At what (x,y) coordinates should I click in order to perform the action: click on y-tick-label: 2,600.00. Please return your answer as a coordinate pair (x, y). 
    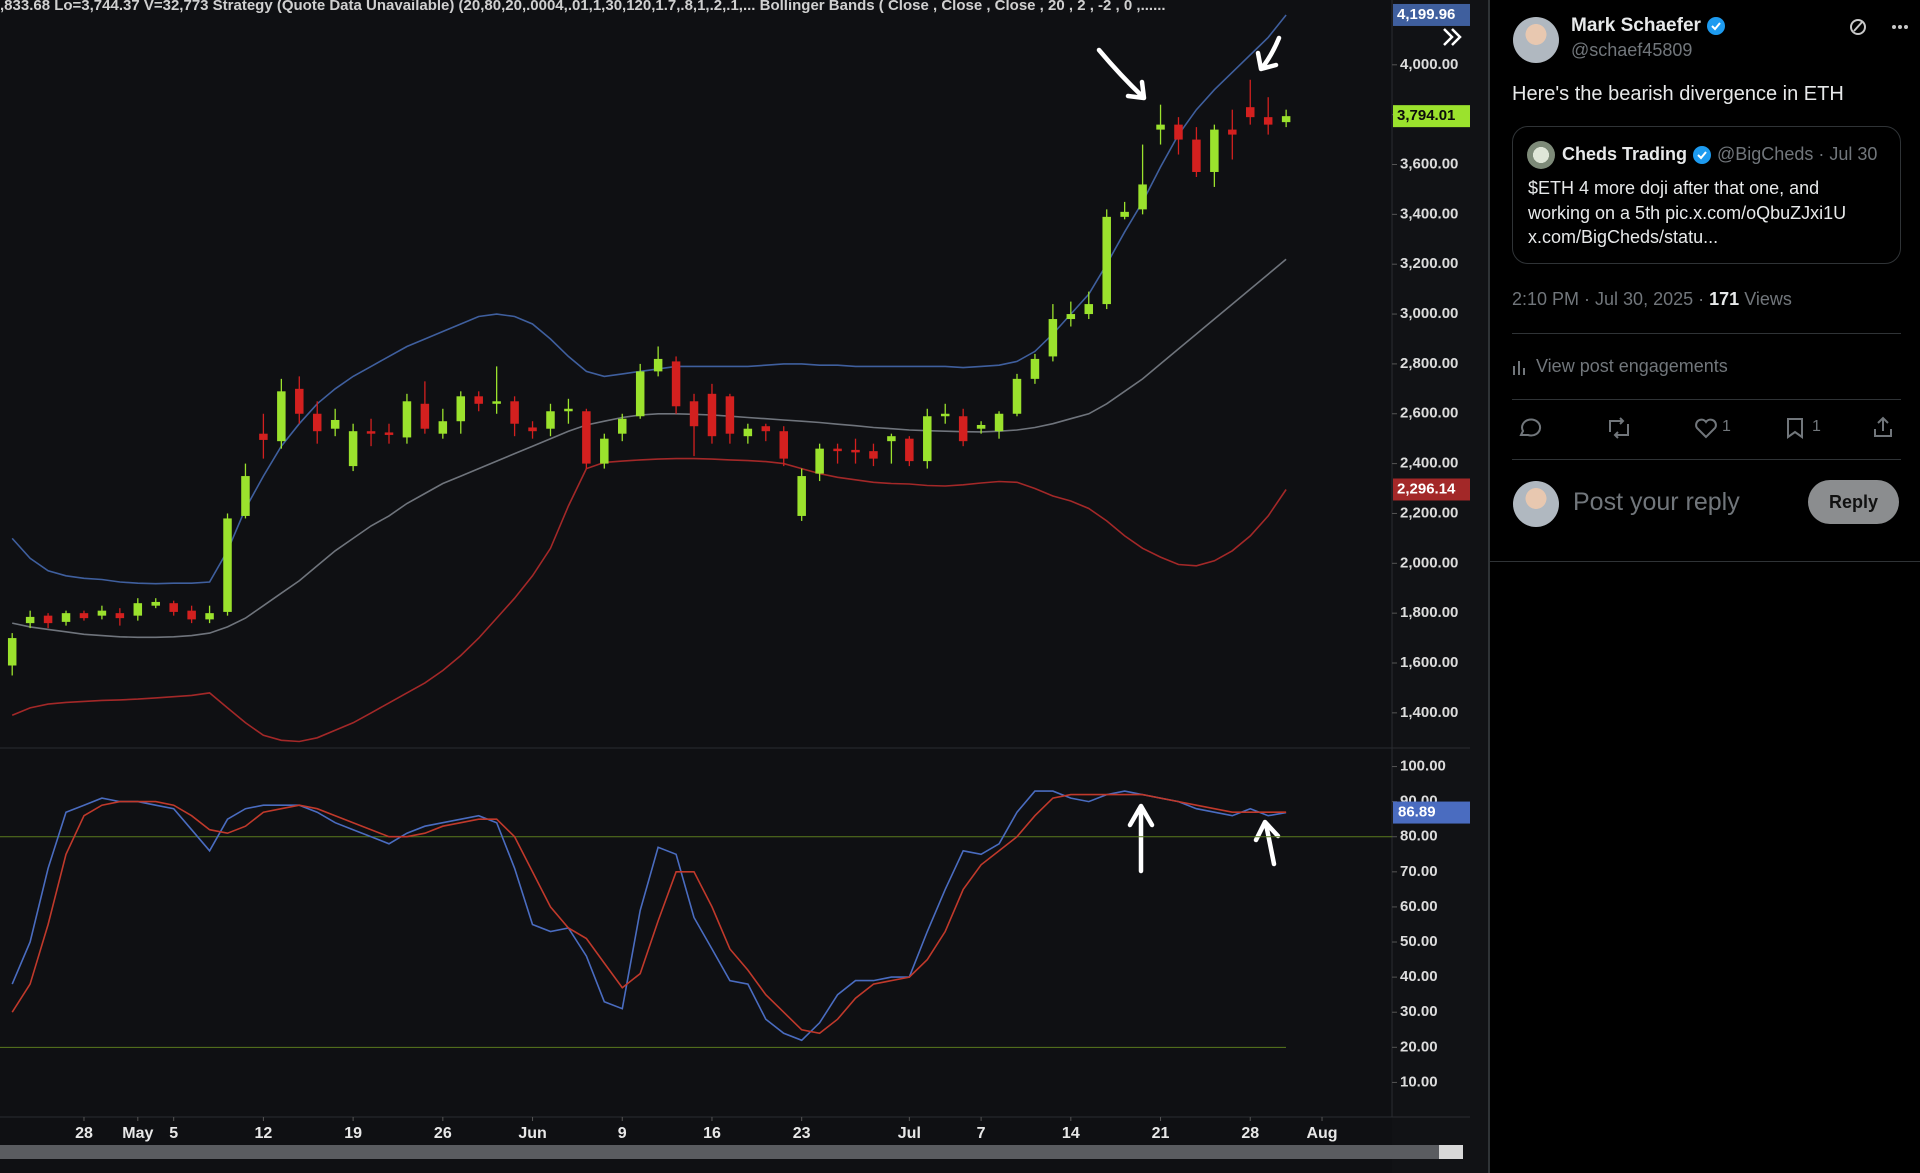
    Looking at the image, I should click on (1429, 413).